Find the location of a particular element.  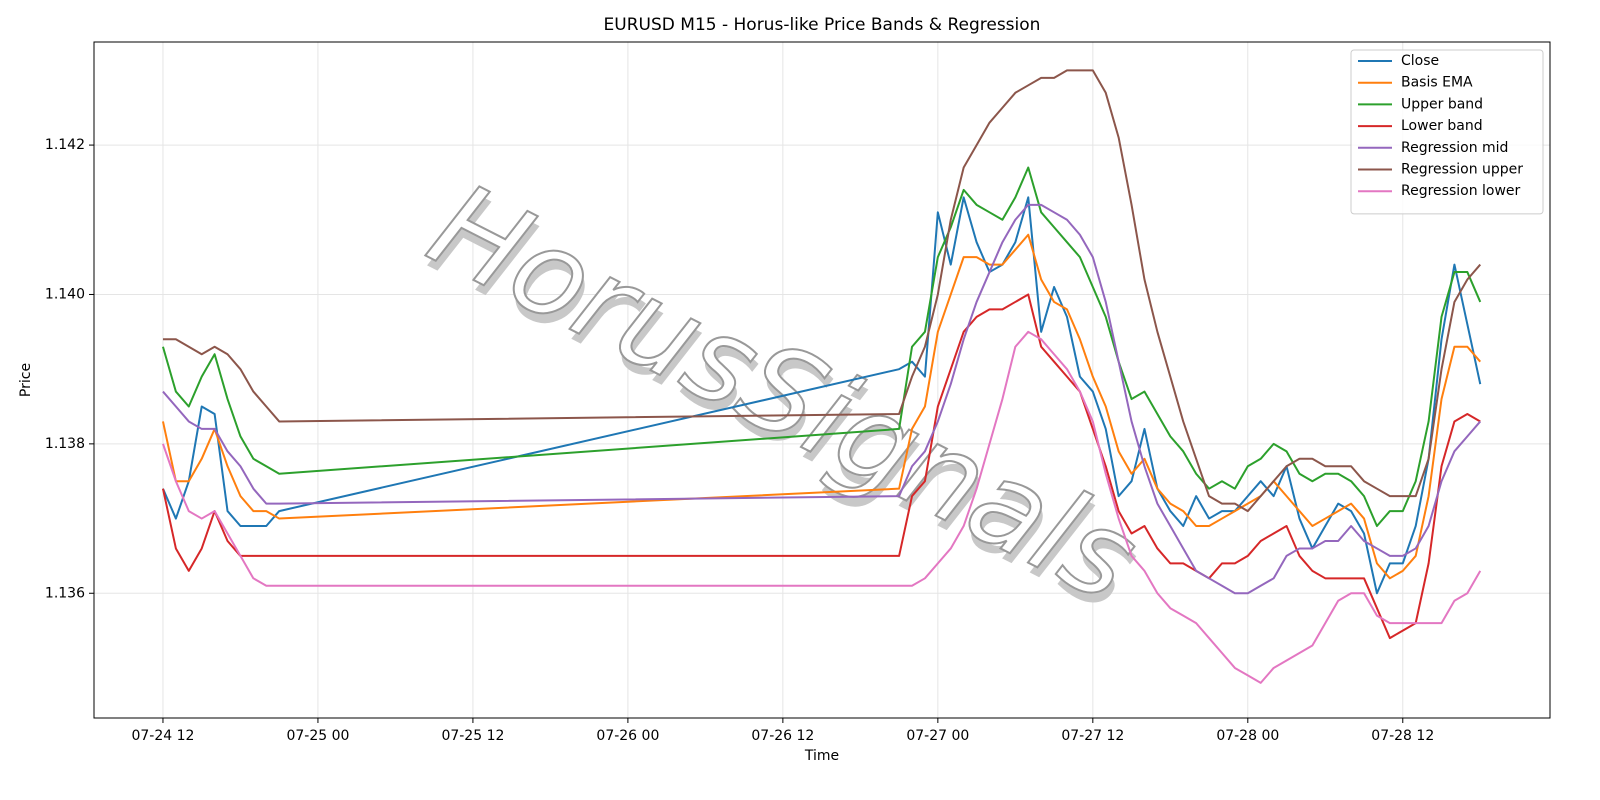

legend-label: Regression lower is located at coordinates (1461, 191).